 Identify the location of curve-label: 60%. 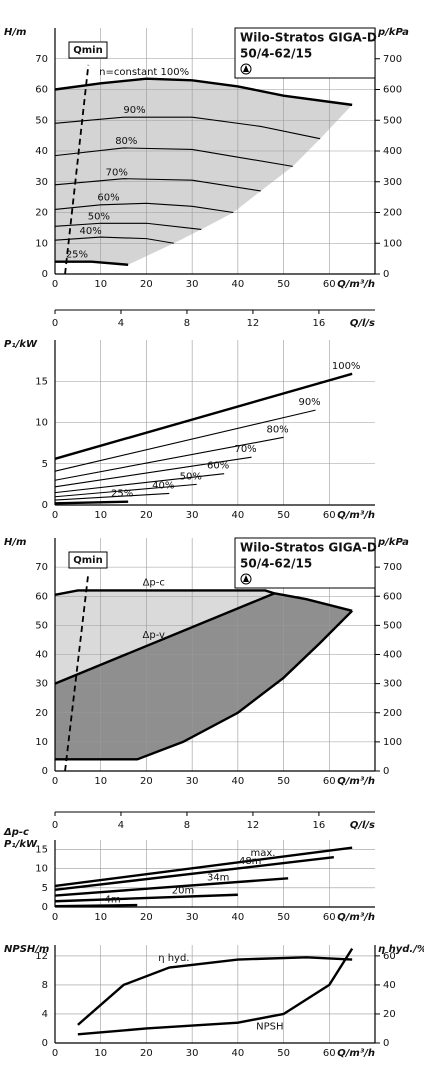
(108, 198).